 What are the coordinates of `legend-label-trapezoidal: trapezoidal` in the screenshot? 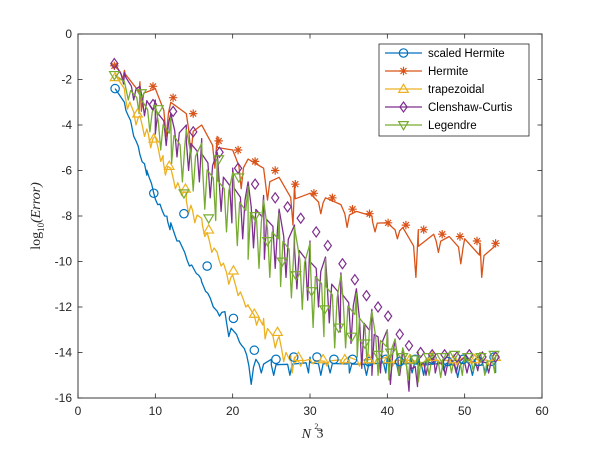 It's located at (456, 90).